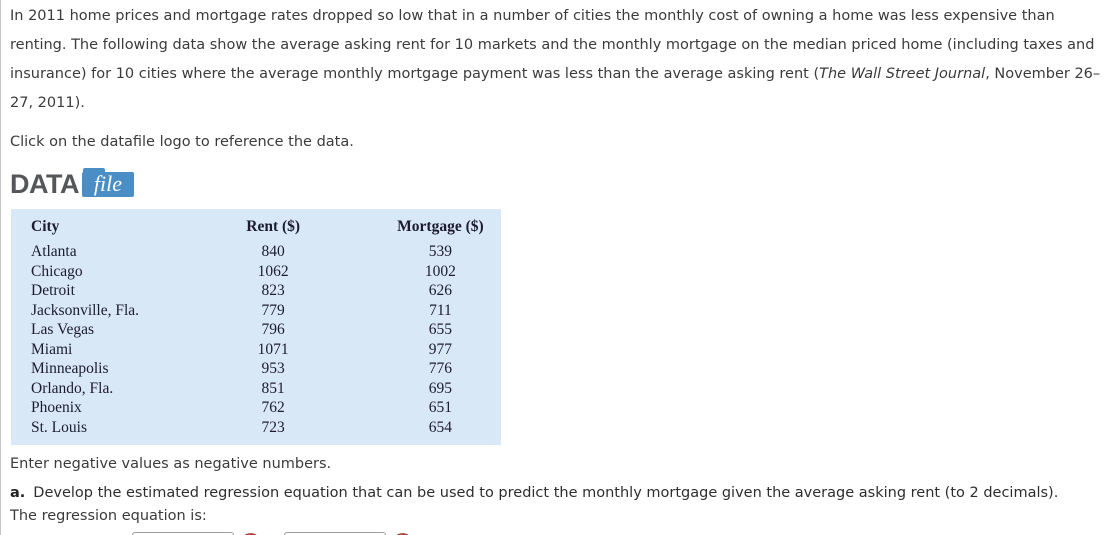  What do you see at coordinates (440, 407) in the screenshot?
I see `cell-mortgage: 651` at bounding box center [440, 407].